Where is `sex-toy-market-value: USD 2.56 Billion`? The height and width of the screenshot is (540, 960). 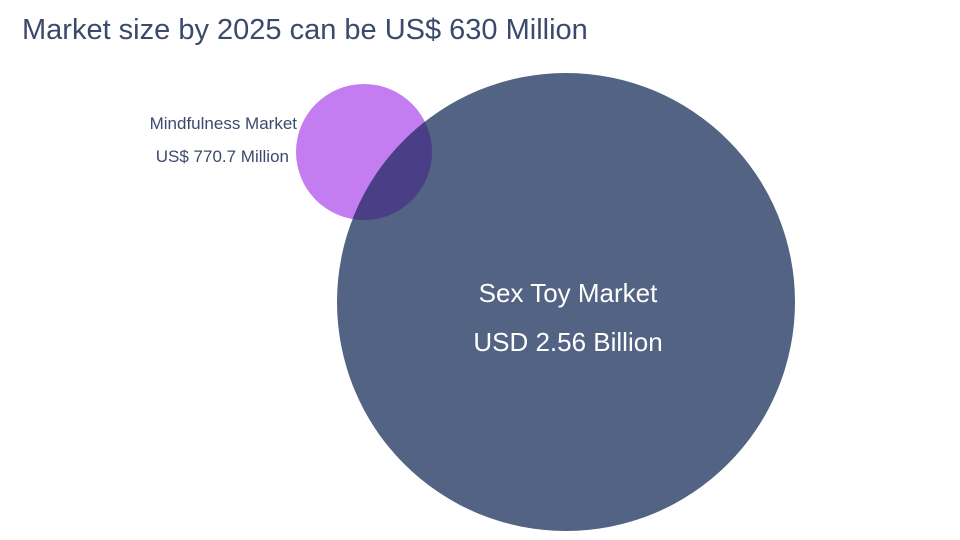
sex-toy-market-value: USD 2.56 Billion is located at coordinates (568, 342).